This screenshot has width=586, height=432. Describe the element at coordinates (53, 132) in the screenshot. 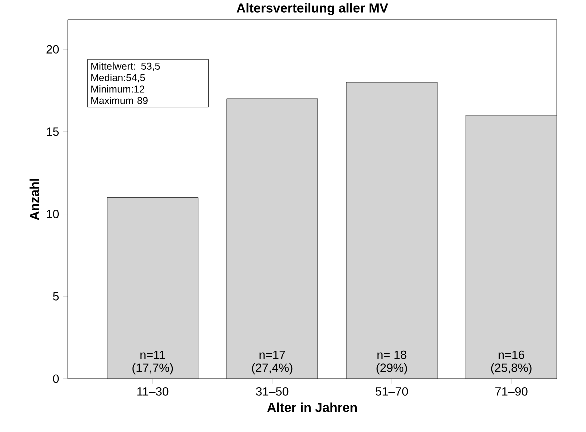

I see `y-tick-label: 15` at that location.